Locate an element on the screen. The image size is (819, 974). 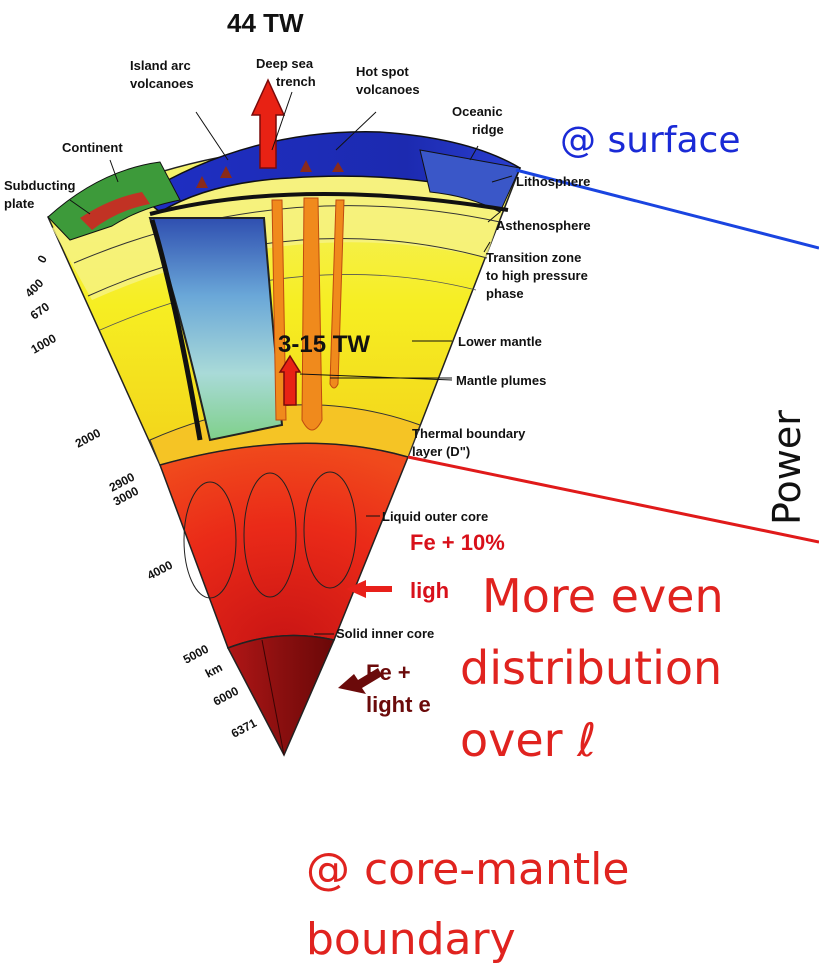
depth-6000: 6000 is located at coordinates (226, 696).